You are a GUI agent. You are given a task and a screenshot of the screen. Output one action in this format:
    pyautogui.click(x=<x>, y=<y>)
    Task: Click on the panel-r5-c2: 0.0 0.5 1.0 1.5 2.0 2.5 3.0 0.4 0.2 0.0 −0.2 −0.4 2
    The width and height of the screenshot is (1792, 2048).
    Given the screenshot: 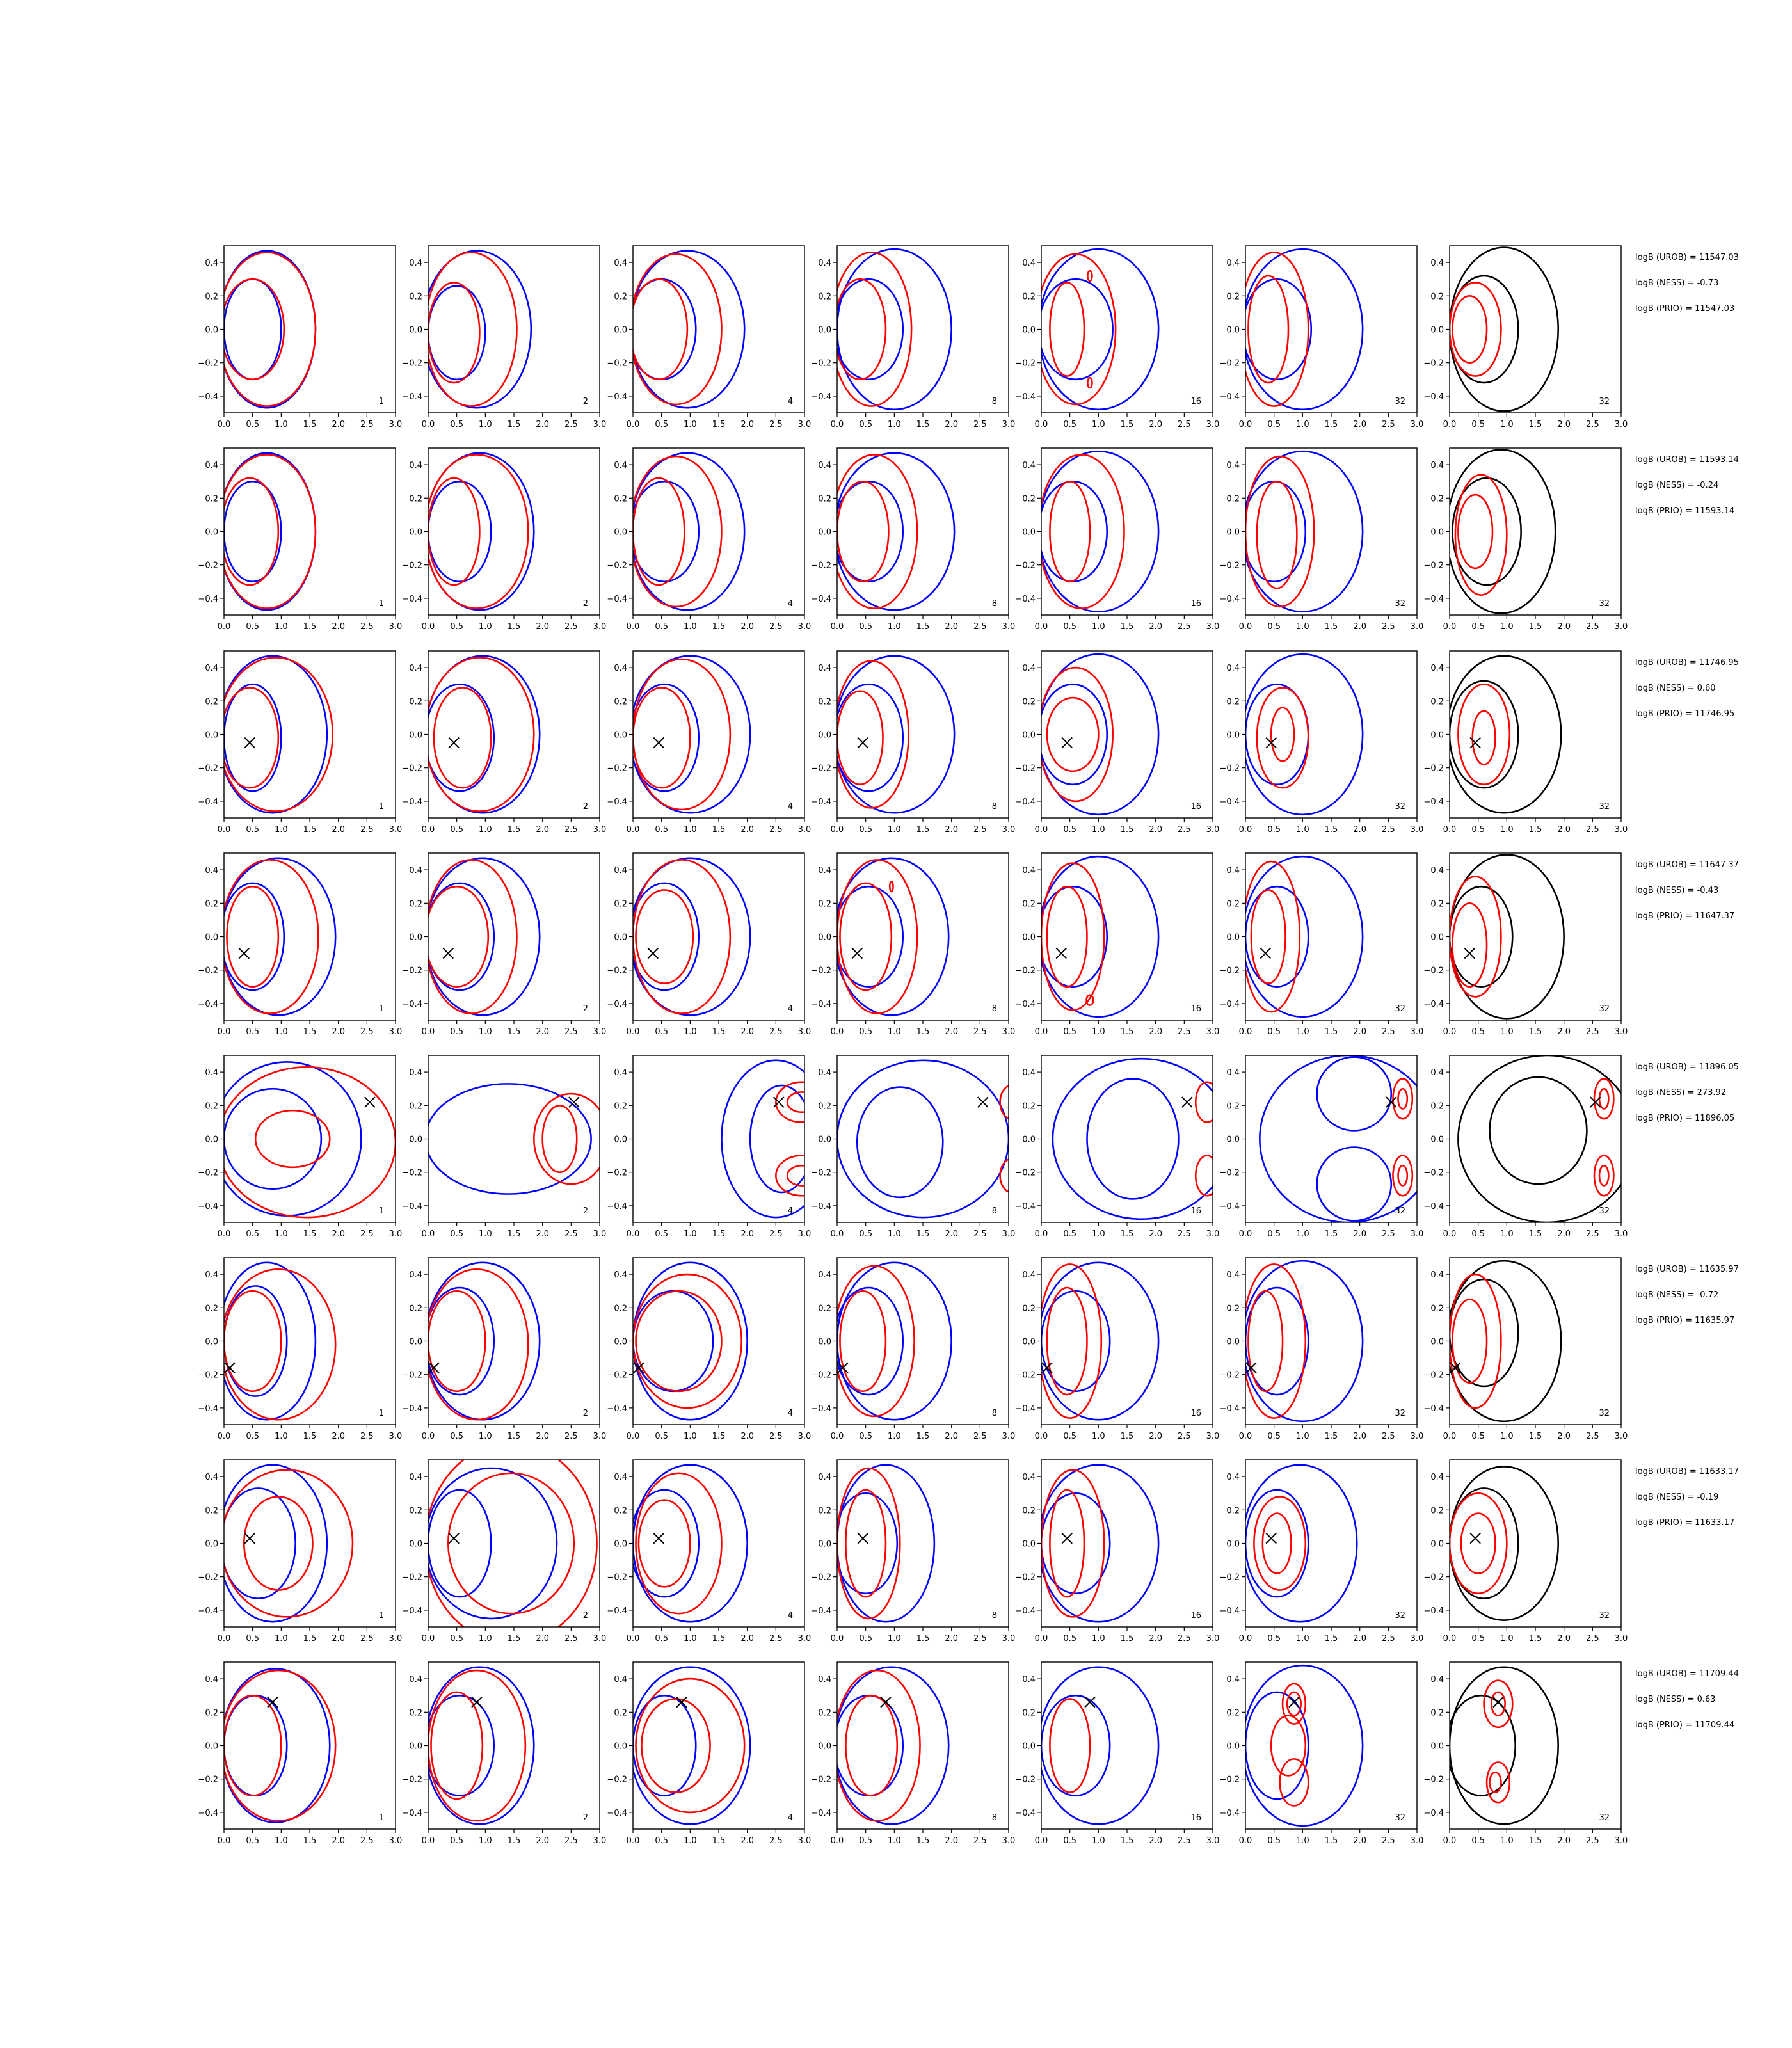 What is the action you would take?
    pyautogui.click(x=504, y=1147)
    